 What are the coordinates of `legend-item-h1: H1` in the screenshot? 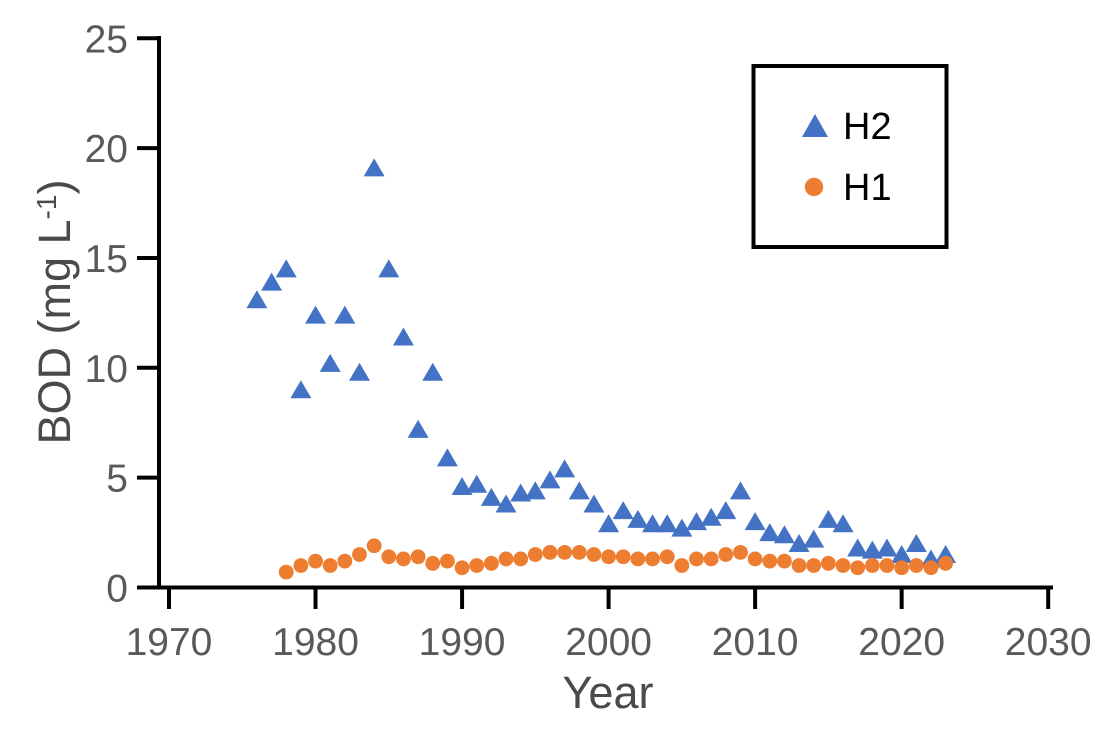 It's located at (848, 188).